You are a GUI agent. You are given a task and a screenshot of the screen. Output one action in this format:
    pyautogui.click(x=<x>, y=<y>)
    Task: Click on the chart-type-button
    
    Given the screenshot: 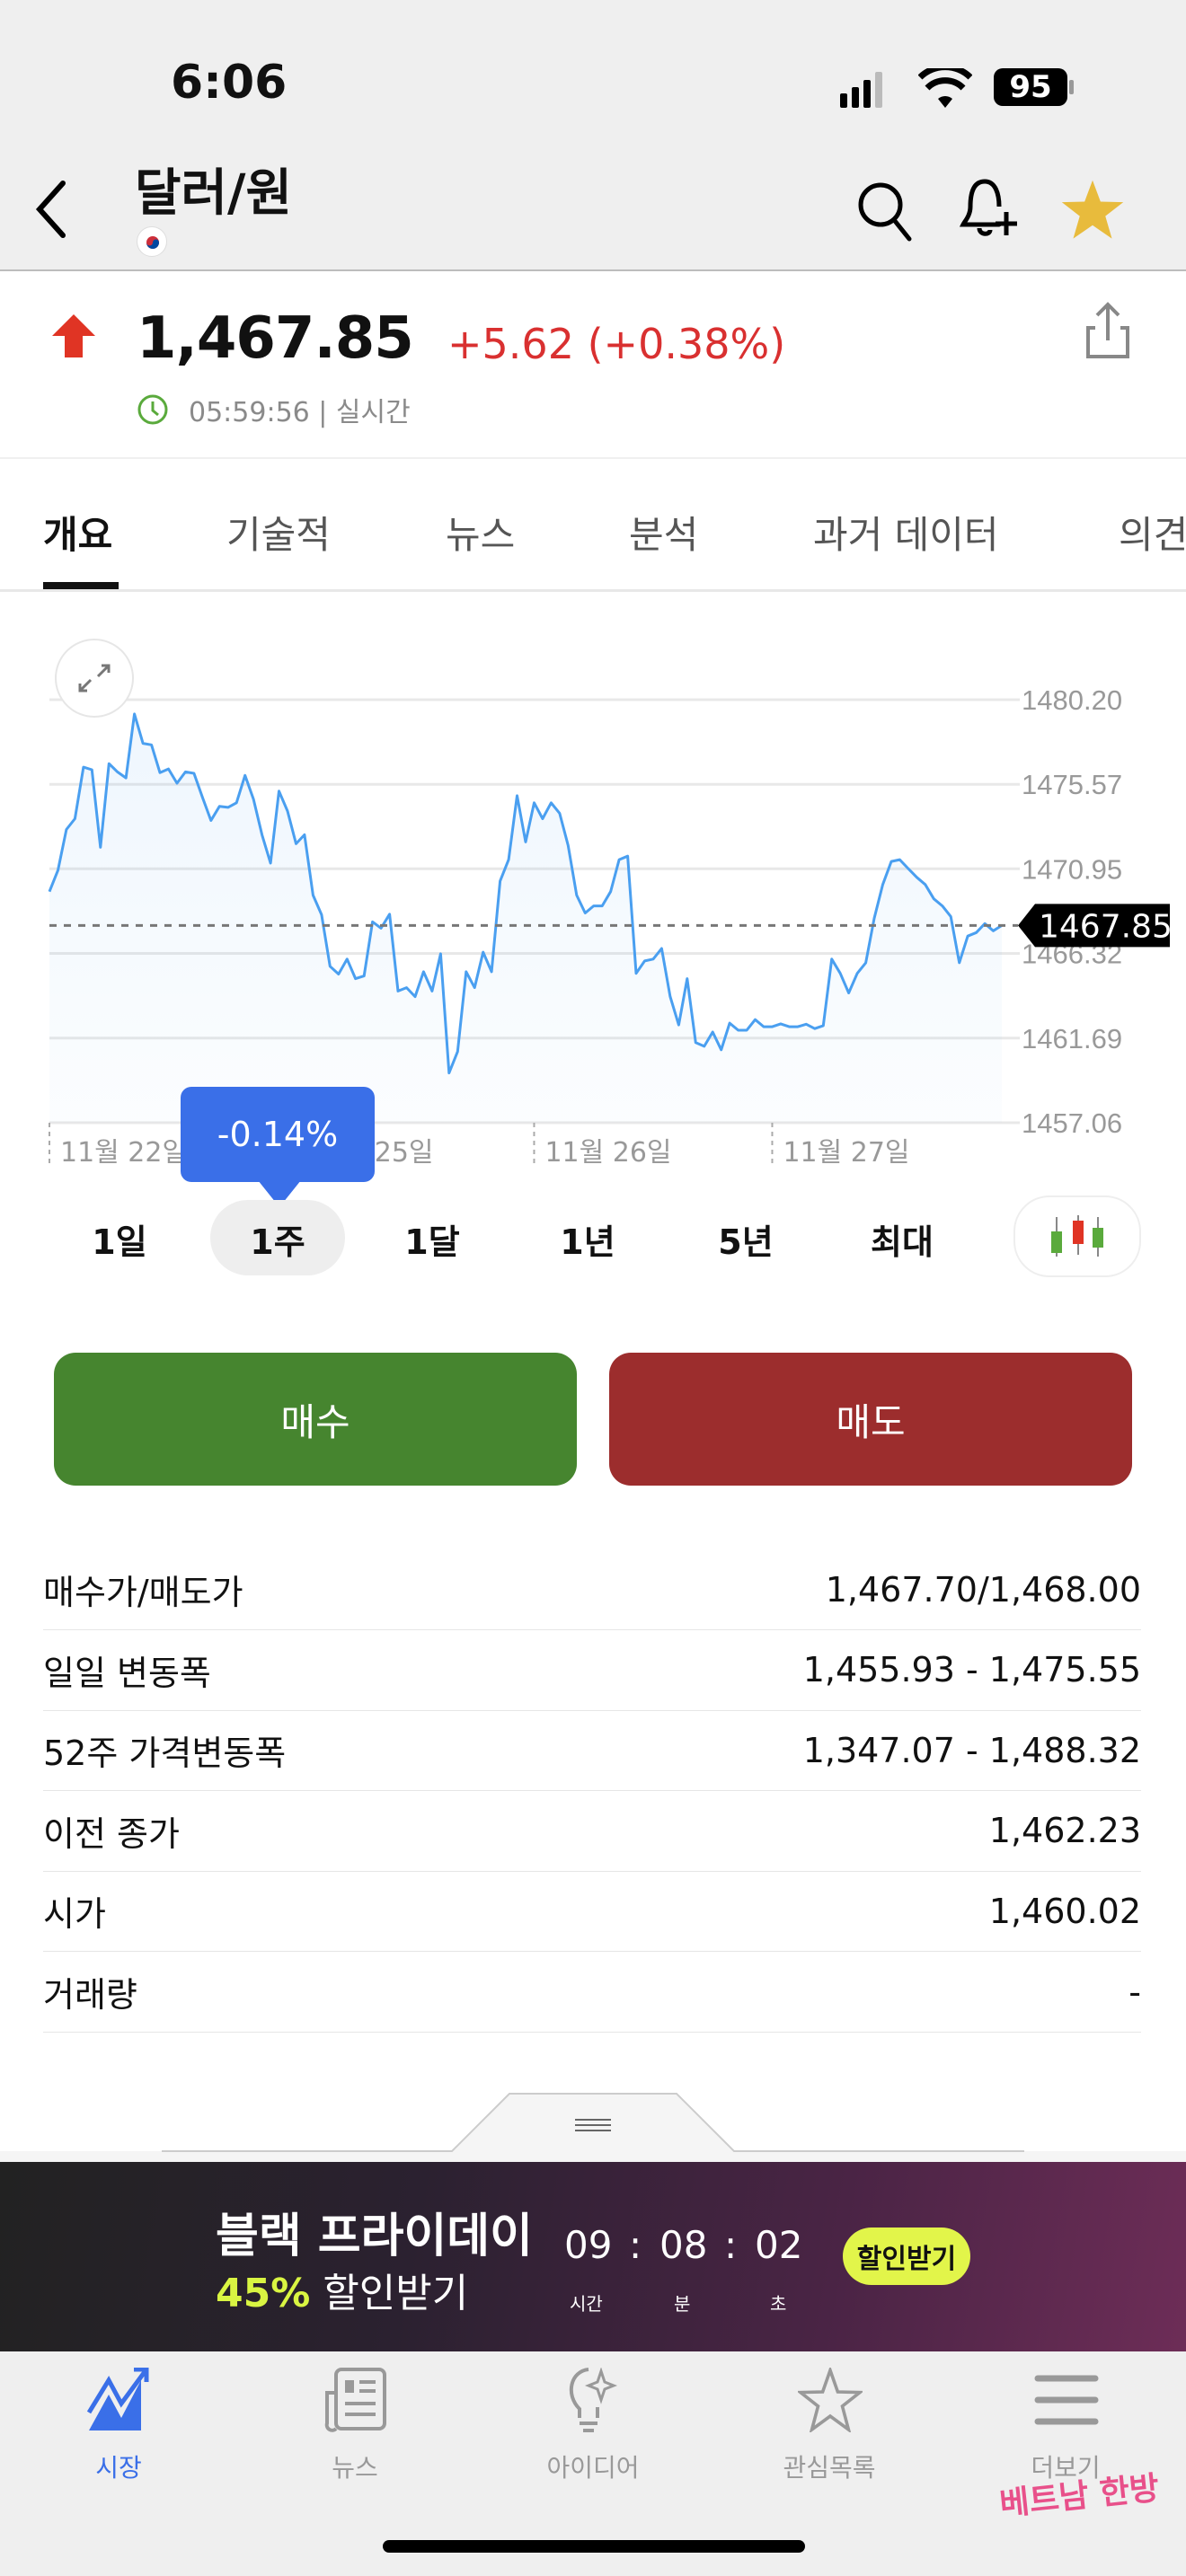 What is the action you would take?
    pyautogui.click(x=1077, y=1236)
    